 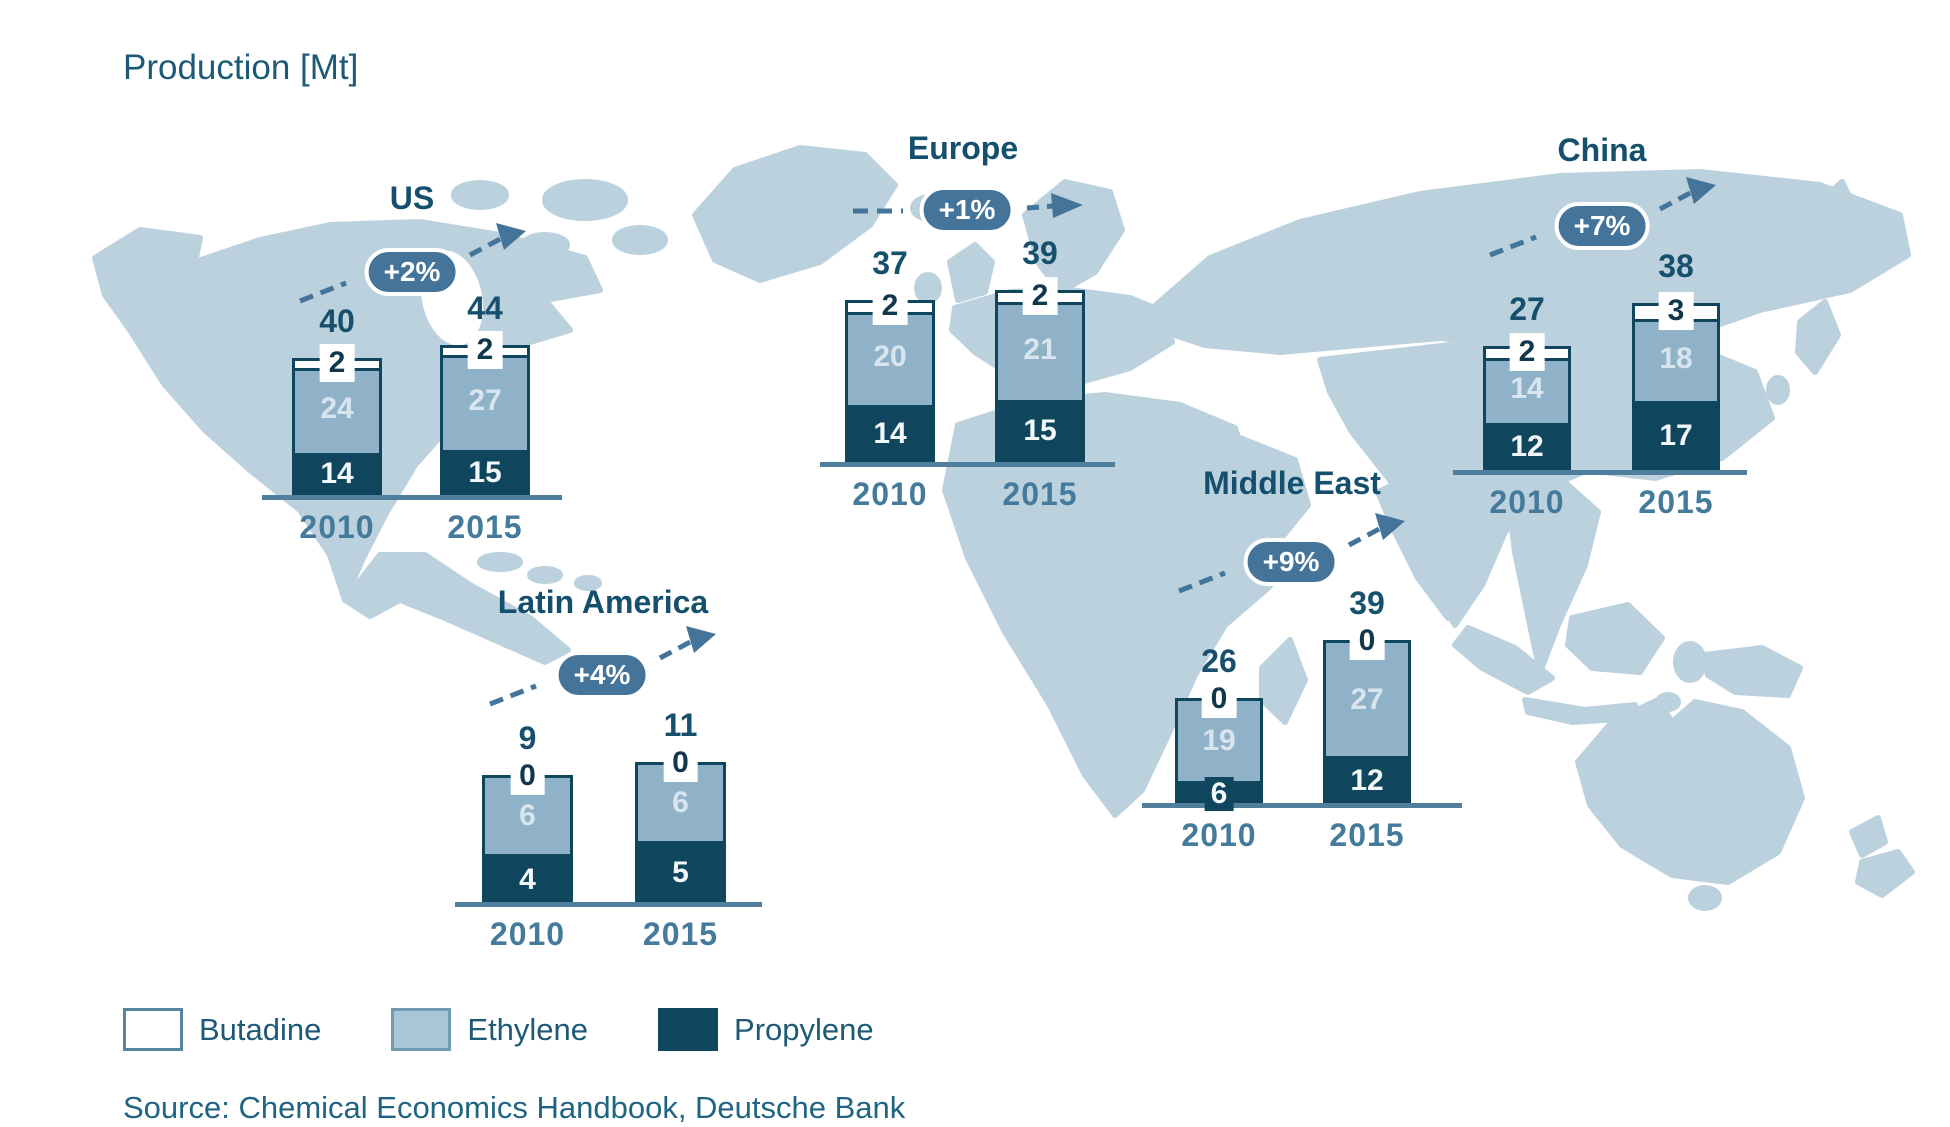 What do you see at coordinates (153, 1029) in the screenshot?
I see `butadine-swatch` at bounding box center [153, 1029].